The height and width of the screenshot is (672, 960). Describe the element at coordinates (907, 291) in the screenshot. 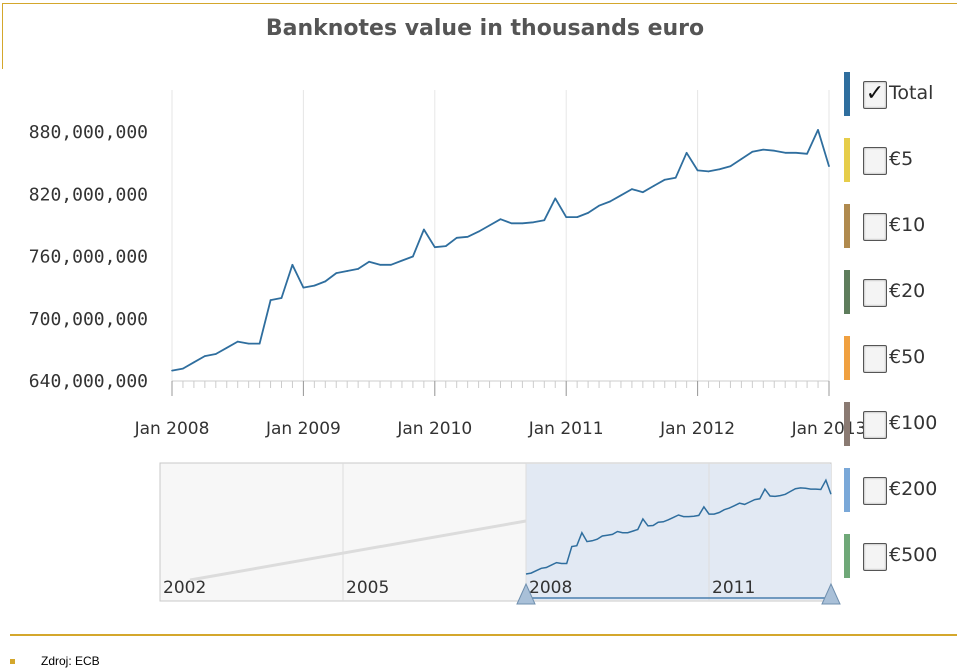

I see `legend-label: €20` at that location.